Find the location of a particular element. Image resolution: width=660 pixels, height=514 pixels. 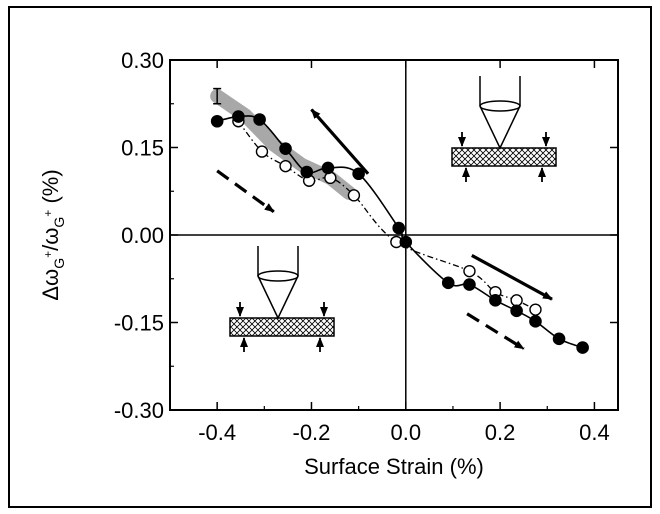

x-tick-label: 0.2 is located at coordinates (500, 432).